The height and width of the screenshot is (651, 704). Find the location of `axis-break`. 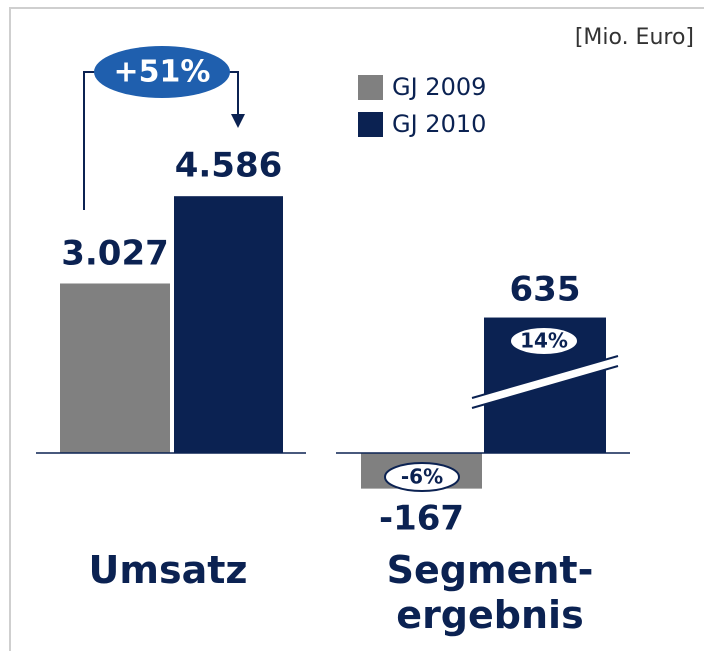

axis-break is located at coordinates (545, 382).